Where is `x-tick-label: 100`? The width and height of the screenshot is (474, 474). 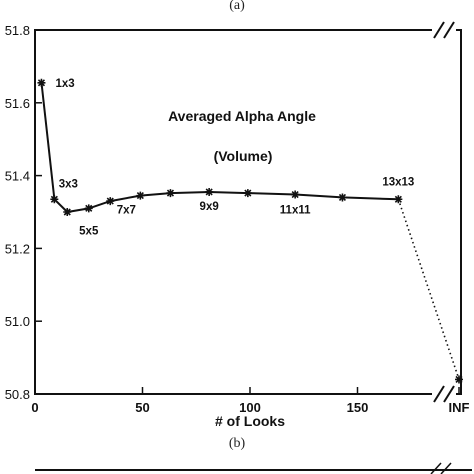
x-tick-label: 100 is located at coordinates (250, 407).